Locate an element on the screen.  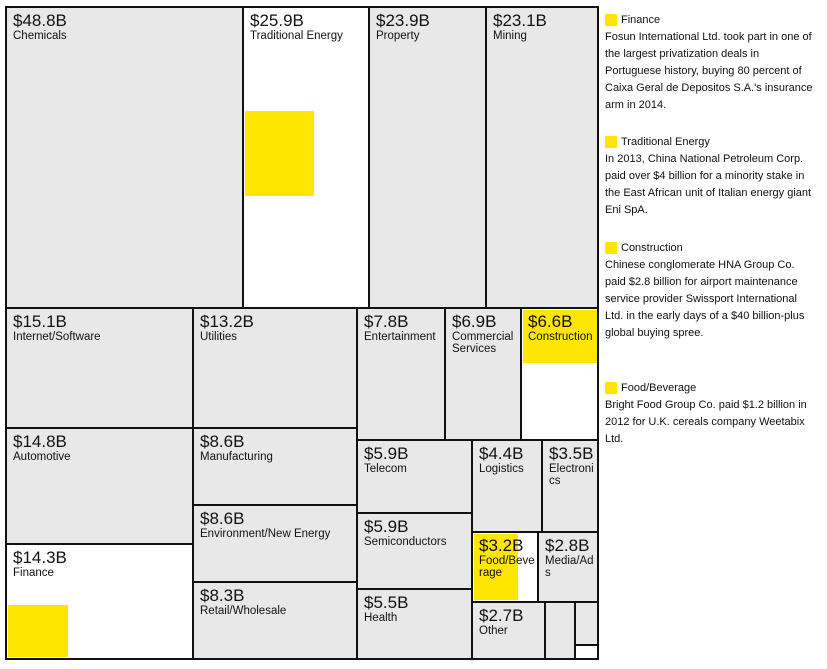
category-label: Health is located at coordinates (381, 618).